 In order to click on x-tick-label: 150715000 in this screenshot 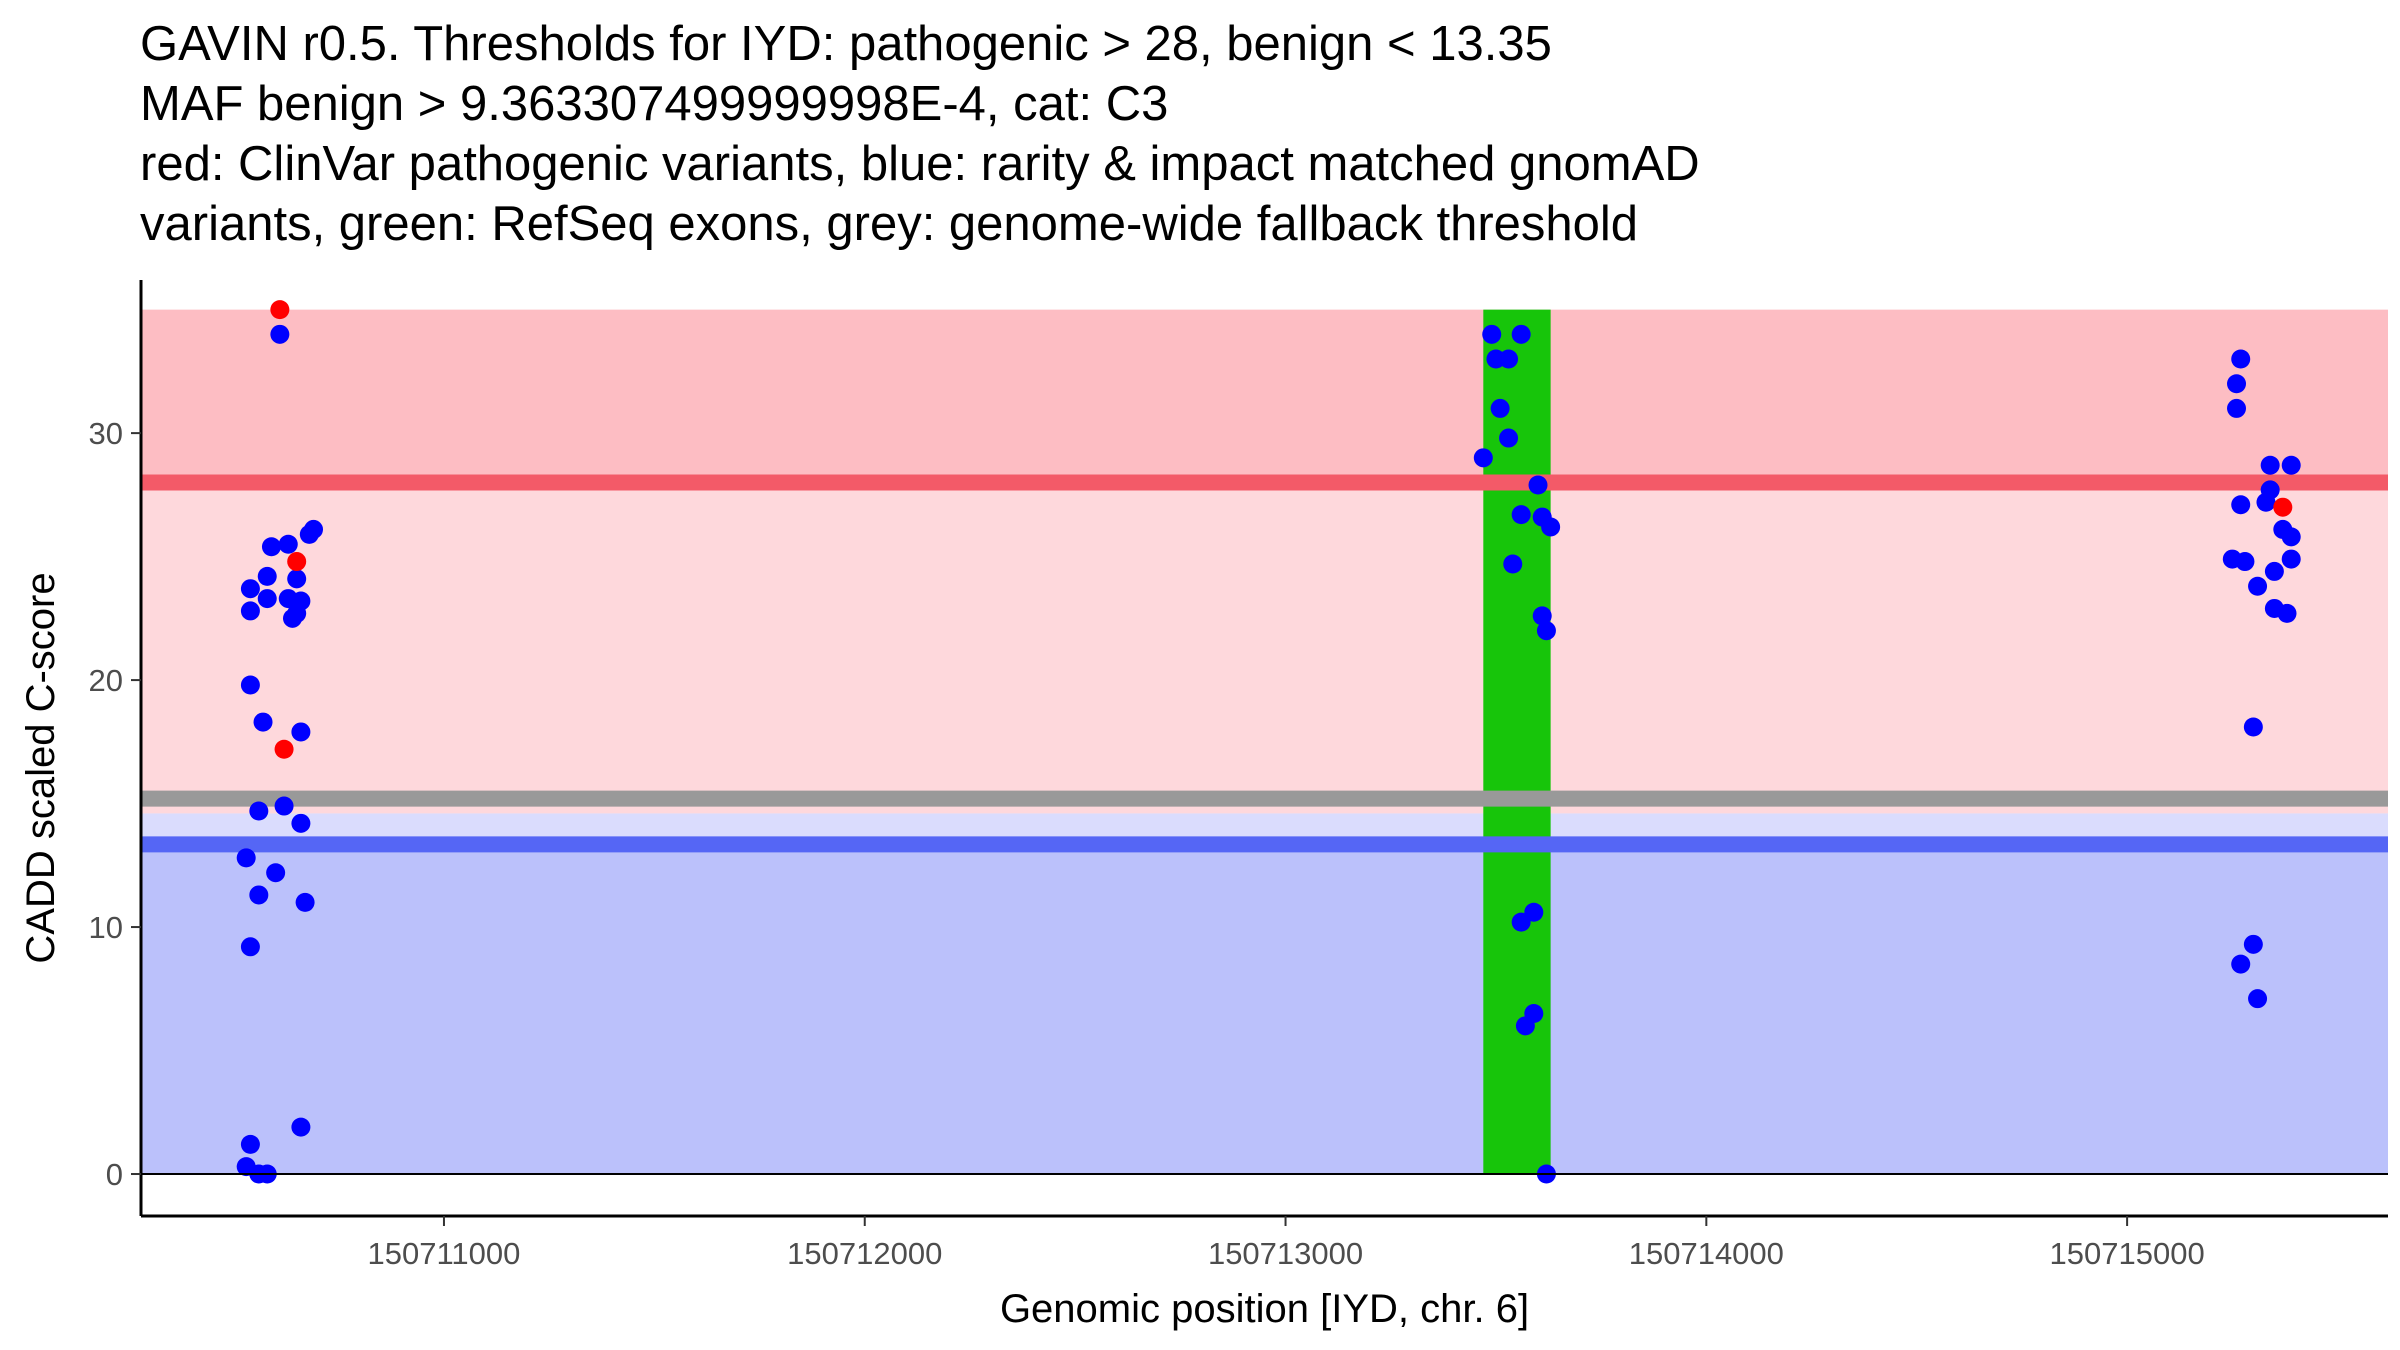, I will do `click(2127, 1253)`.